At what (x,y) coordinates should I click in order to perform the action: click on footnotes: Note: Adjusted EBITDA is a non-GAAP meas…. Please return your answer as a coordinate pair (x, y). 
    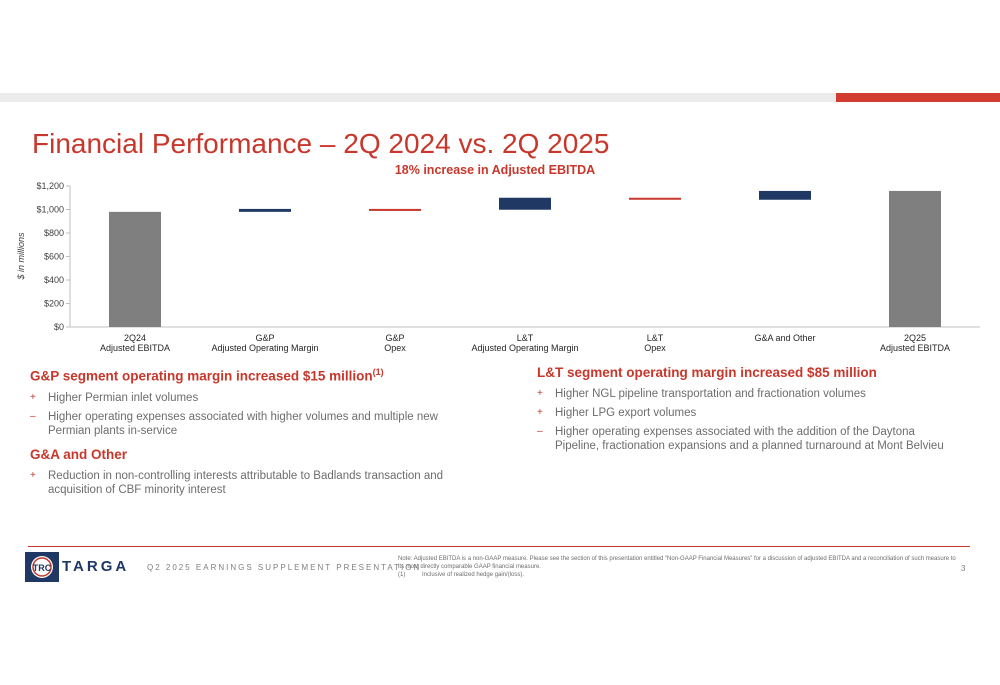
    Looking at the image, I should click on (678, 567).